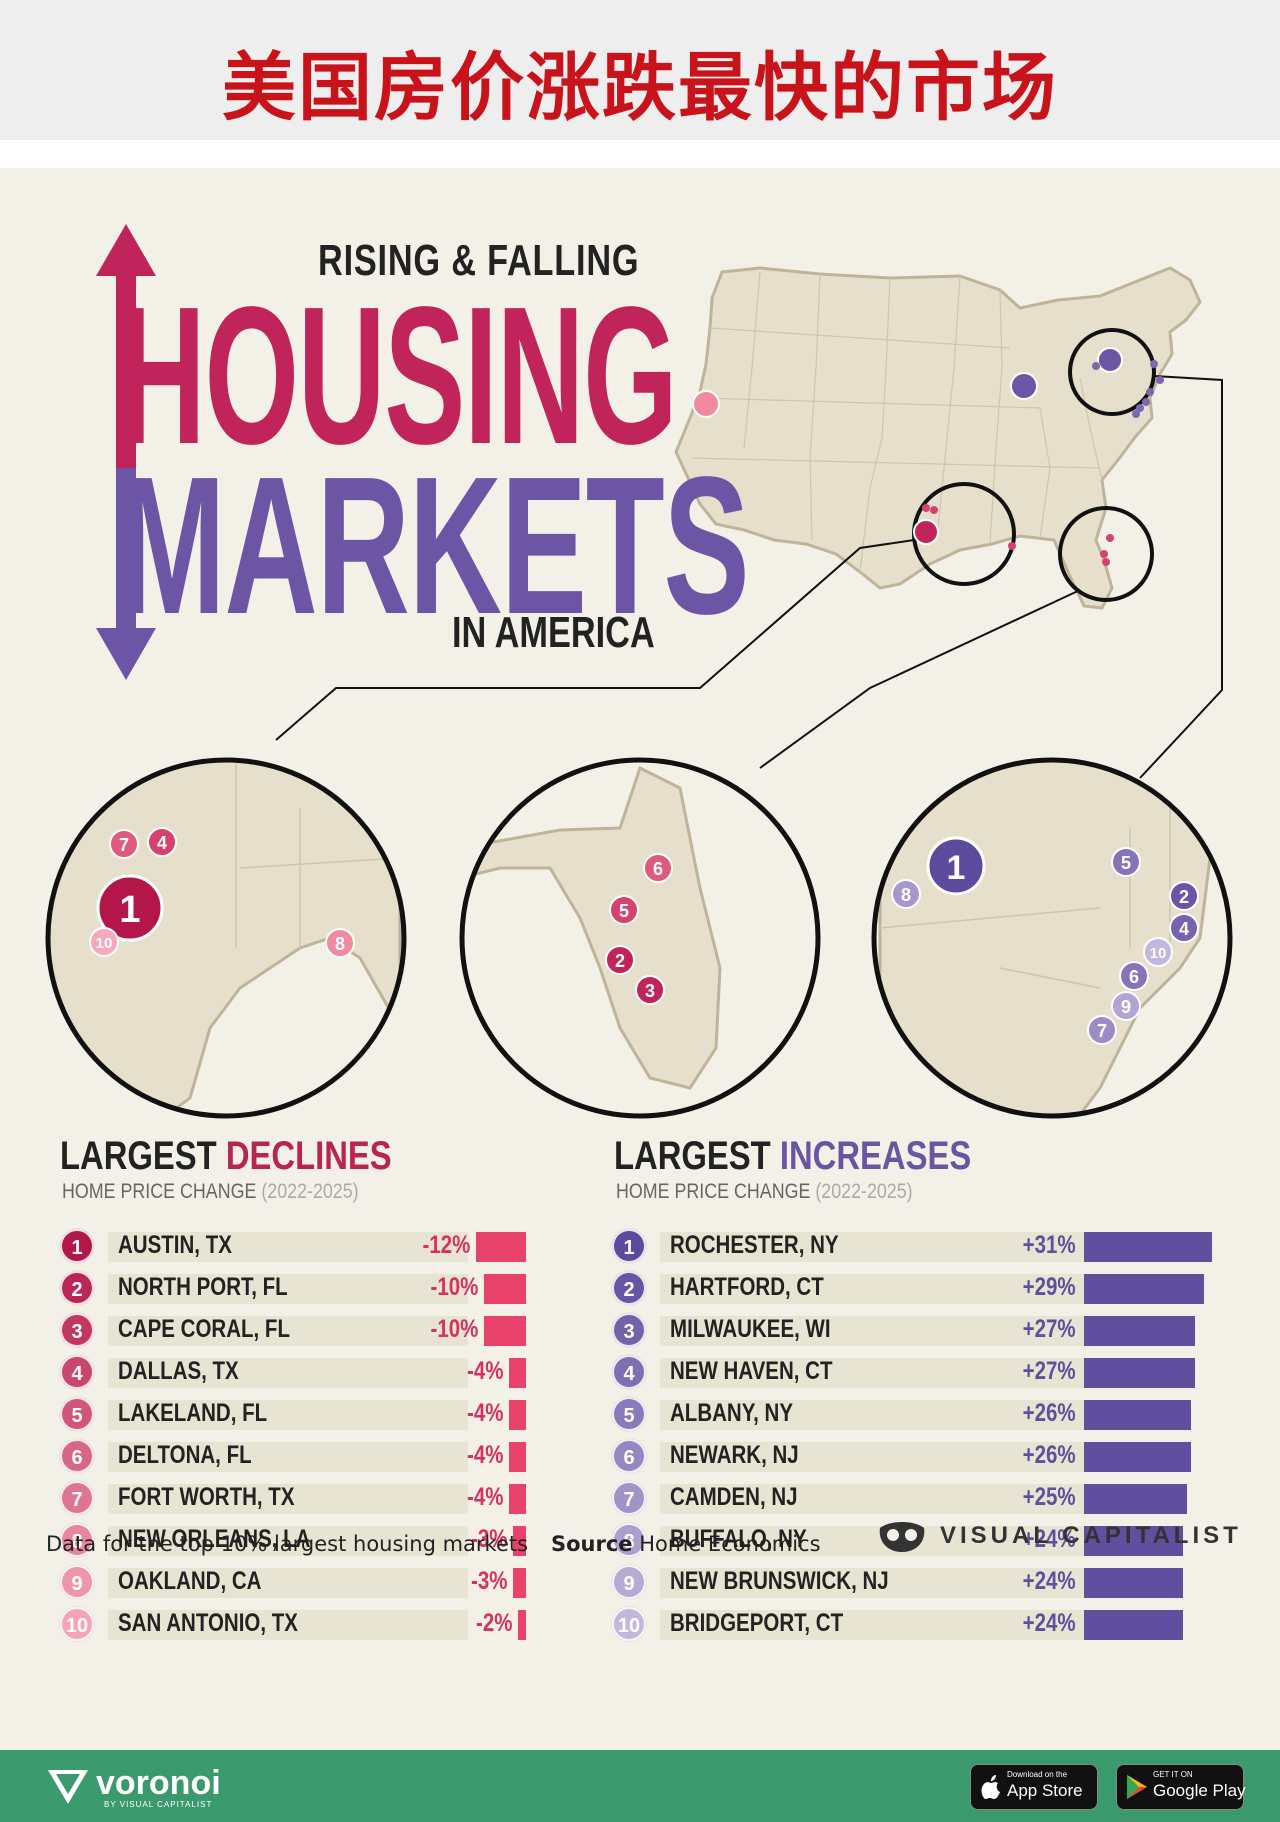  I want to click on declines-subtitle: HOME PRICE CHANGE (2022-2025), so click(210, 1192).